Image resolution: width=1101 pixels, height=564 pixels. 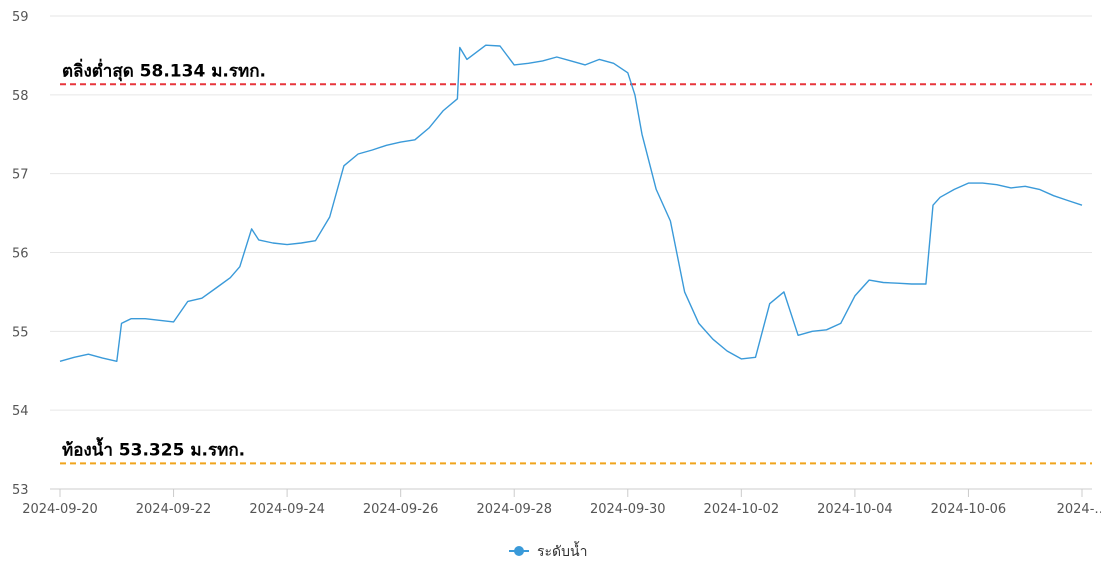 What do you see at coordinates (164, 69) in the screenshot?
I see `reference-line-label: ตลิ่งต่ำสุด 58.134 ม.รทก.` at bounding box center [164, 69].